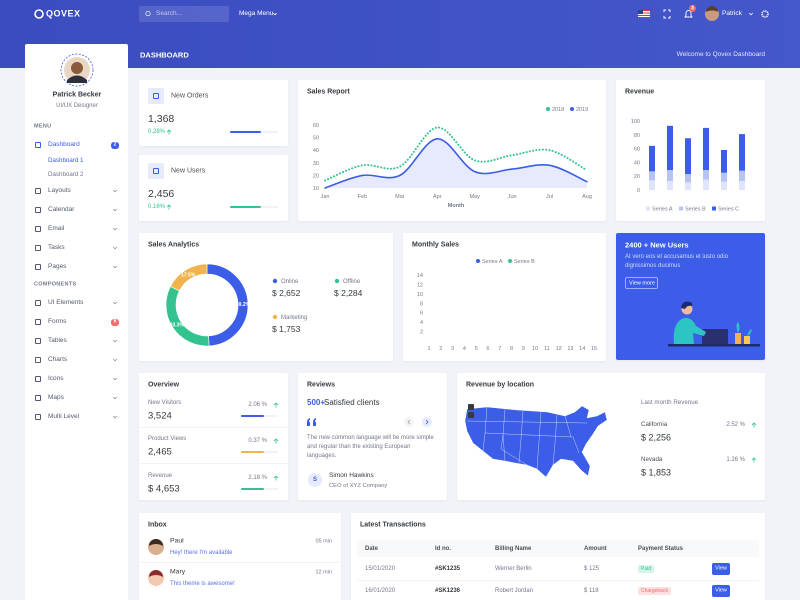 This screenshot has height=600, width=800. What do you see at coordinates (290, 282) in the screenshot?
I see `legend-label: Online` at bounding box center [290, 282].